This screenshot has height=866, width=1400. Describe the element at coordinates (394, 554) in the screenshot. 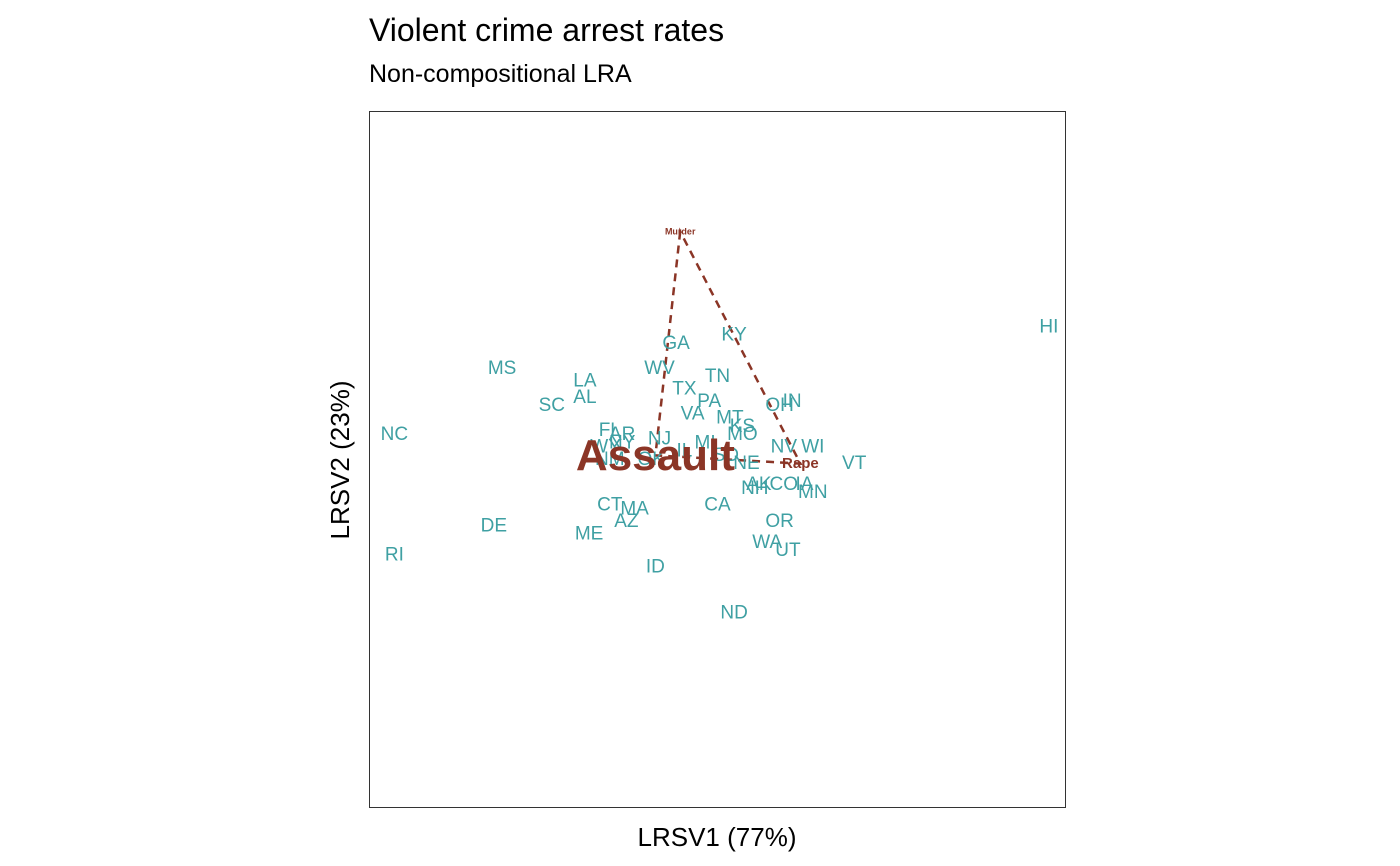

I see `point-label-ri: RI` at that location.